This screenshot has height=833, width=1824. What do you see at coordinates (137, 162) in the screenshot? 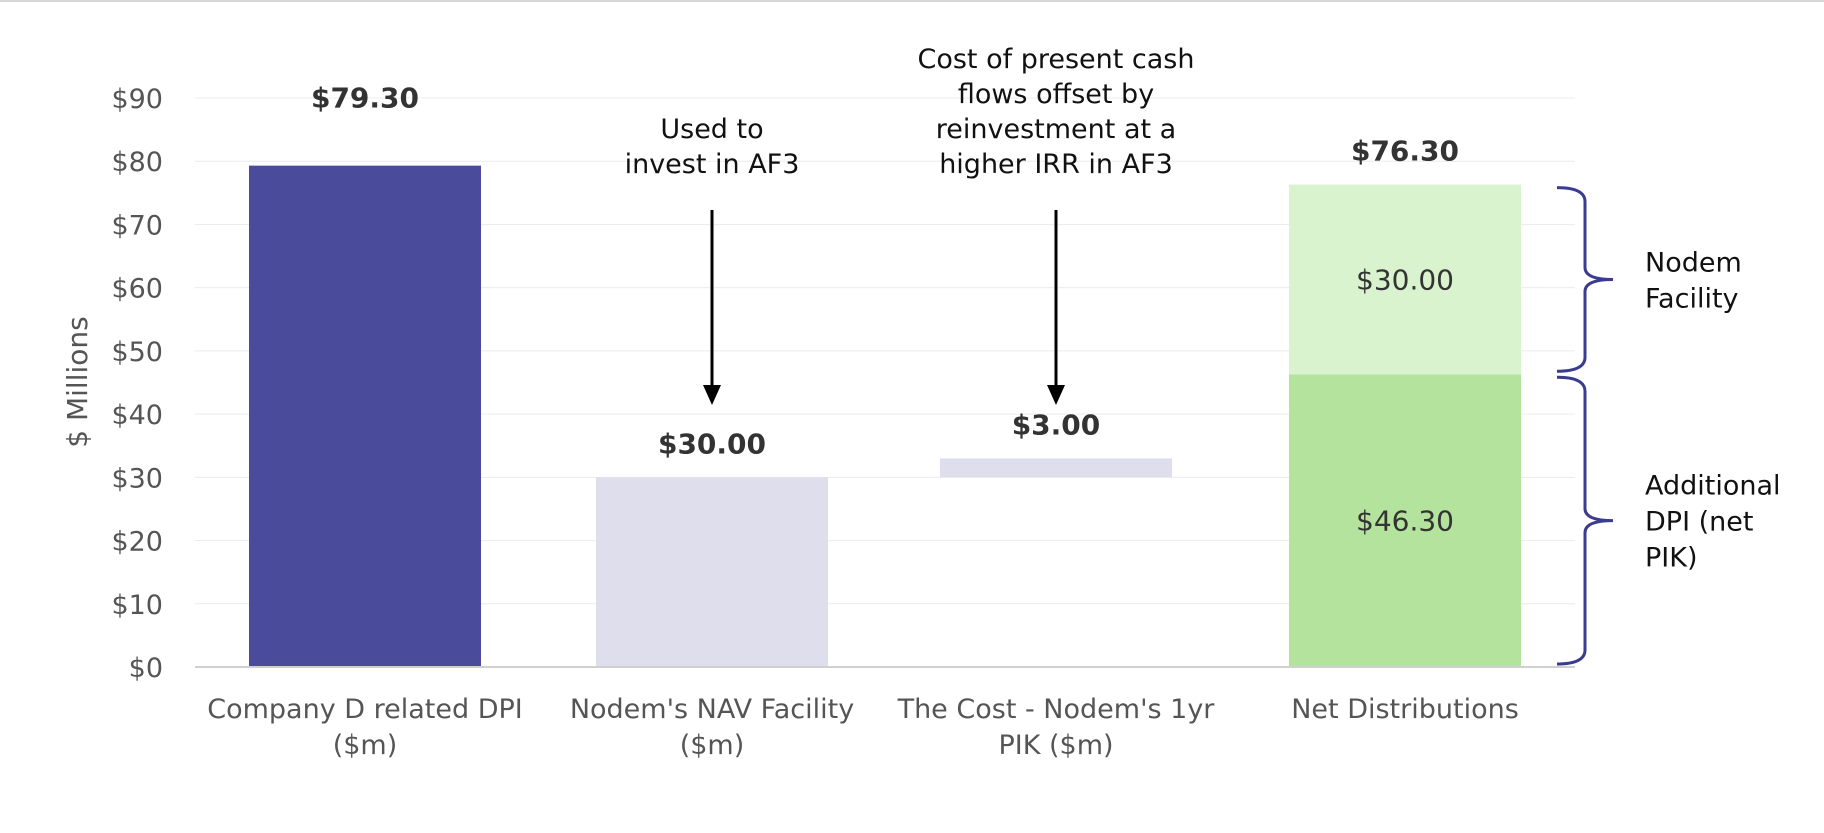
I see `y-tick-label: $80` at bounding box center [137, 162].